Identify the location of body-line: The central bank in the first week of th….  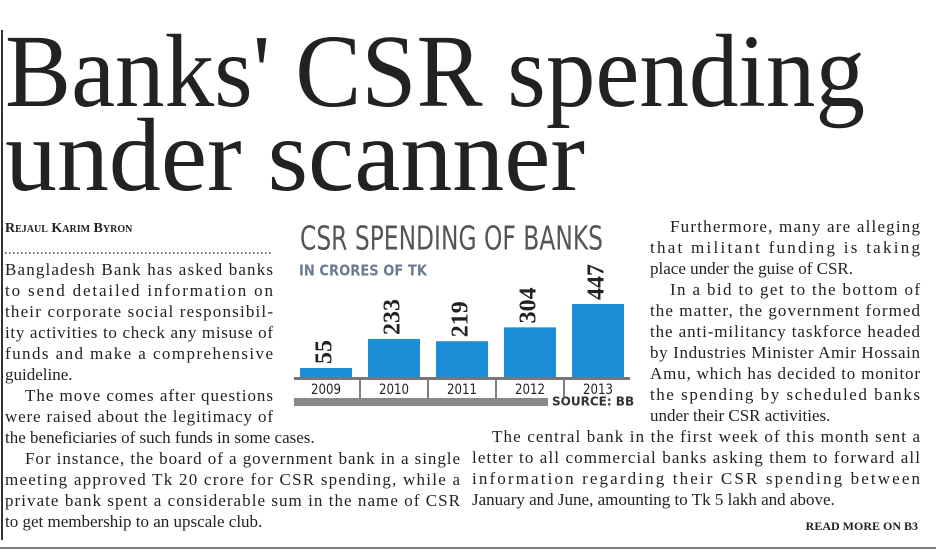
(706, 436).